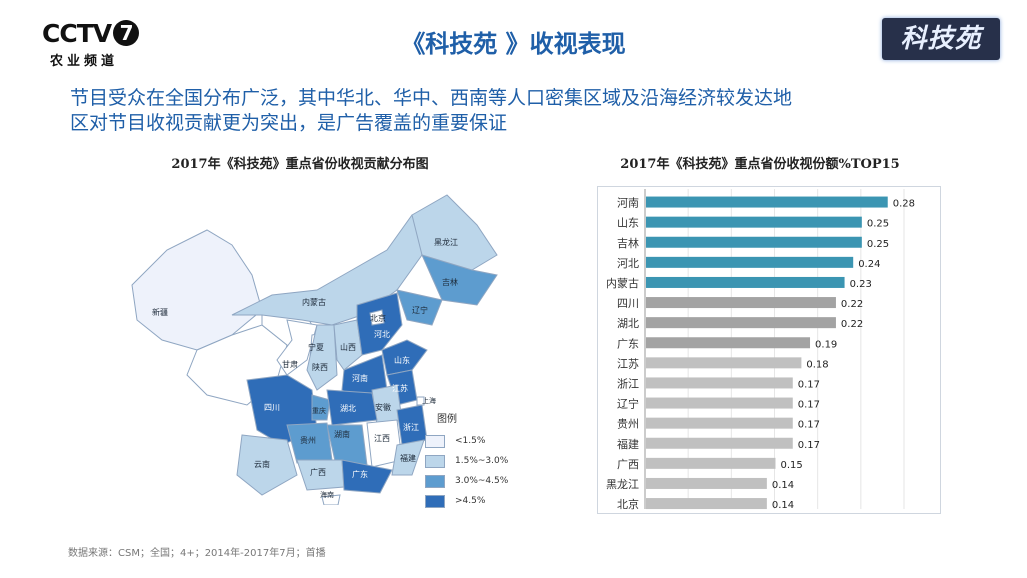  What do you see at coordinates (289, 123) in the screenshot?
I see `subtitle-line-2: 区对节目收视贡献更为突出，是广告覆盖的重要保证` at bounding box center [289, 123].